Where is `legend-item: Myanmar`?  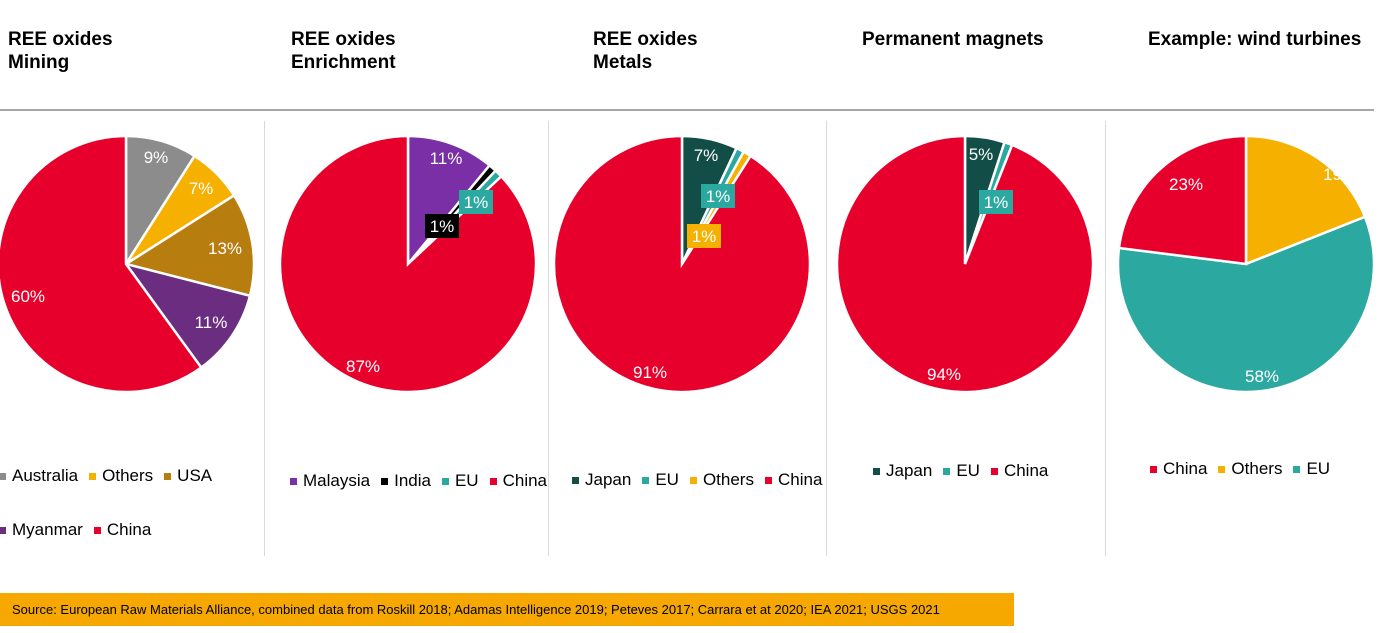 legend-item: Myanmar is located at coordinates (41, 530).